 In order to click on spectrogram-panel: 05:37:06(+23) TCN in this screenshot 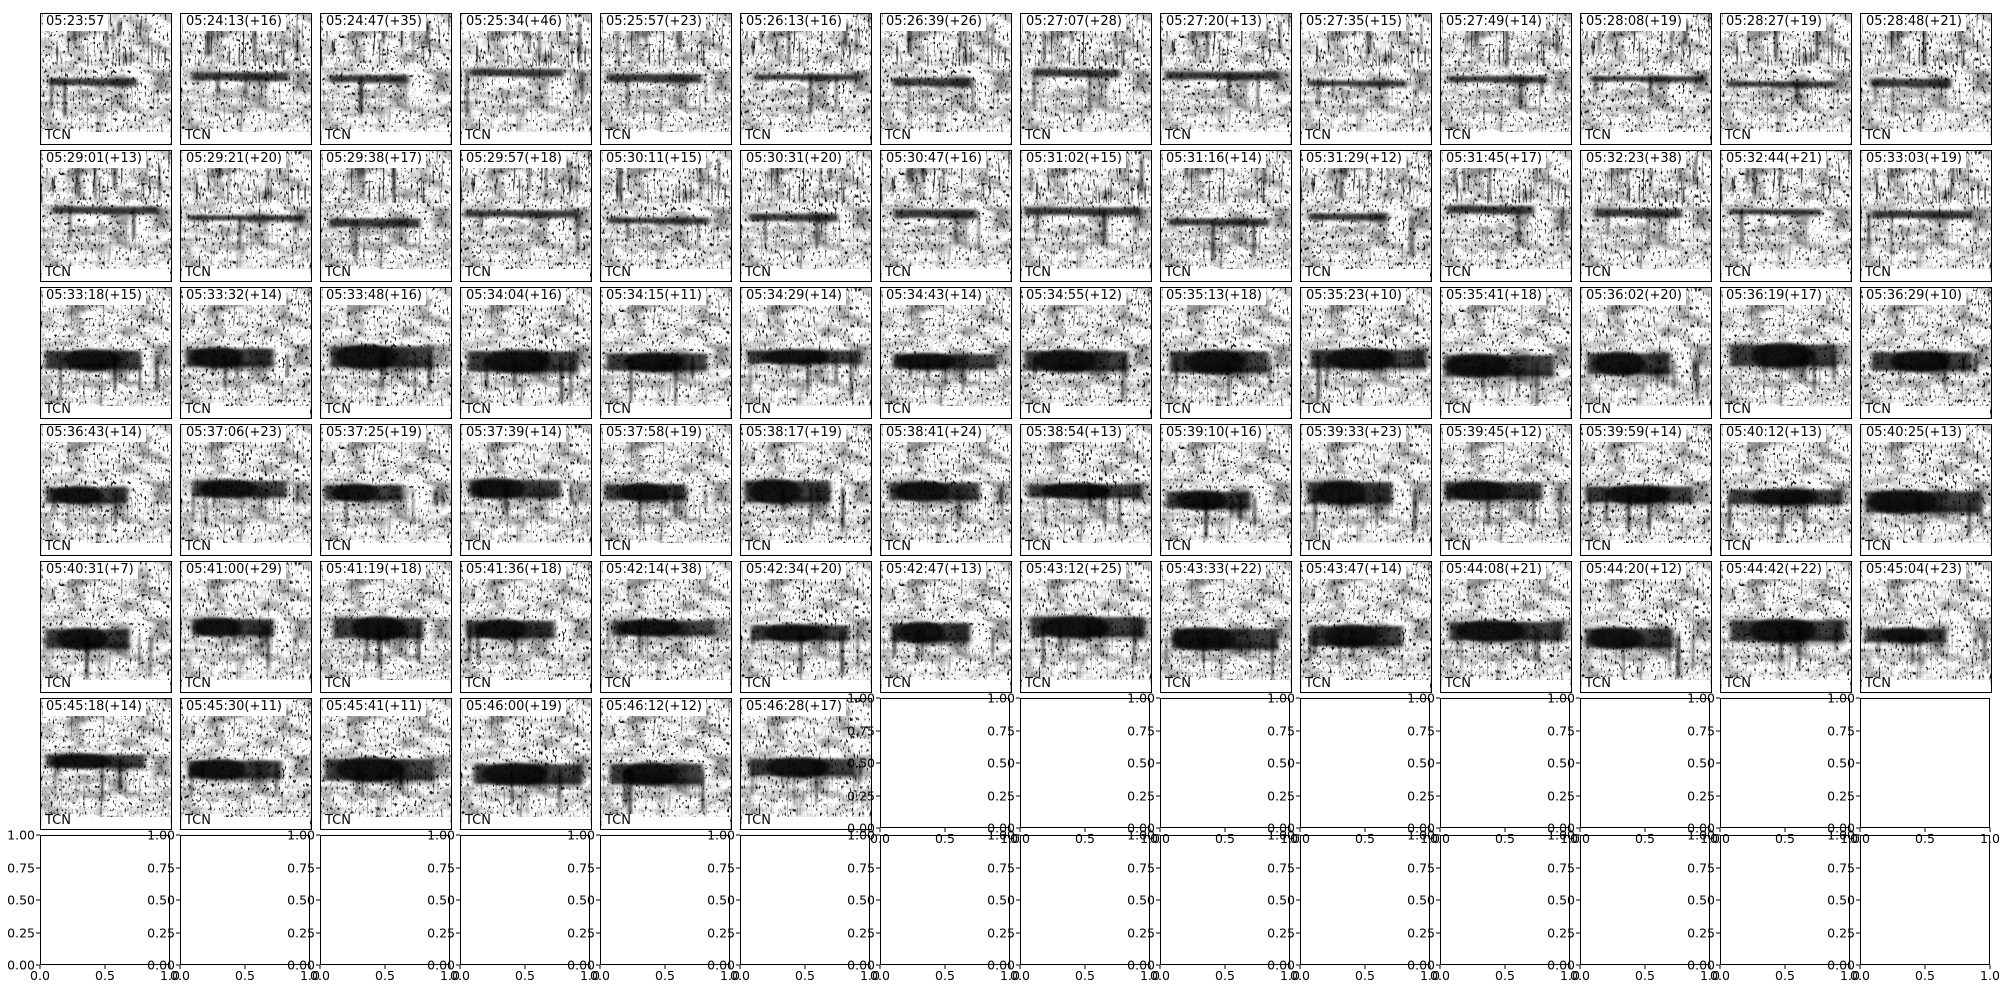, I will do `click(246, 490)`.